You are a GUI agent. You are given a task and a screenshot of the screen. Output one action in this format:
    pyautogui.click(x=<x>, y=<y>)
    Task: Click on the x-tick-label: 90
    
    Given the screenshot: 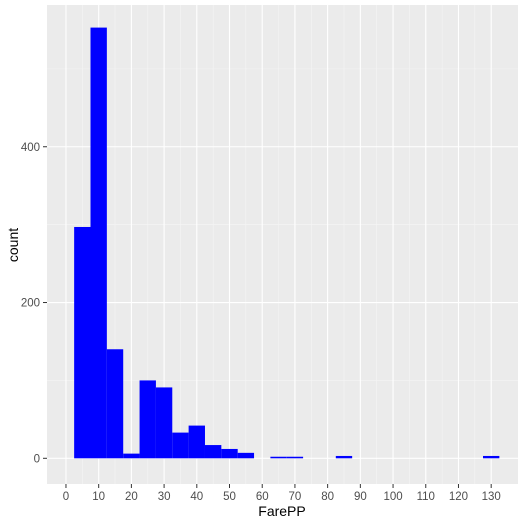 What is the action you would take?
    pyautogui.click(x=360, y=497)
    